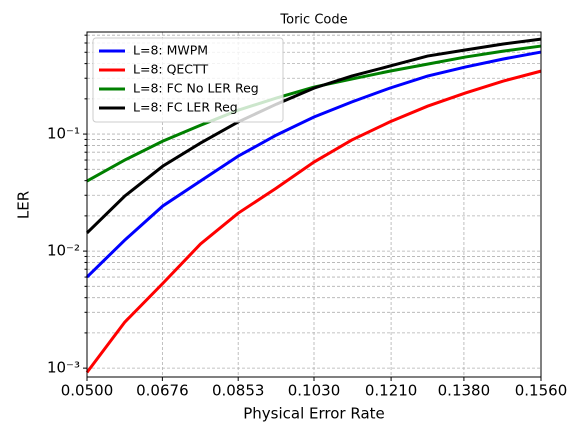 The height and width of the screenshot is (440, 586). What do you see at coordinates (170, 69) in the screenshot?
I see `legend-label: L=8: QECTT` at bounding box center [170, 69].